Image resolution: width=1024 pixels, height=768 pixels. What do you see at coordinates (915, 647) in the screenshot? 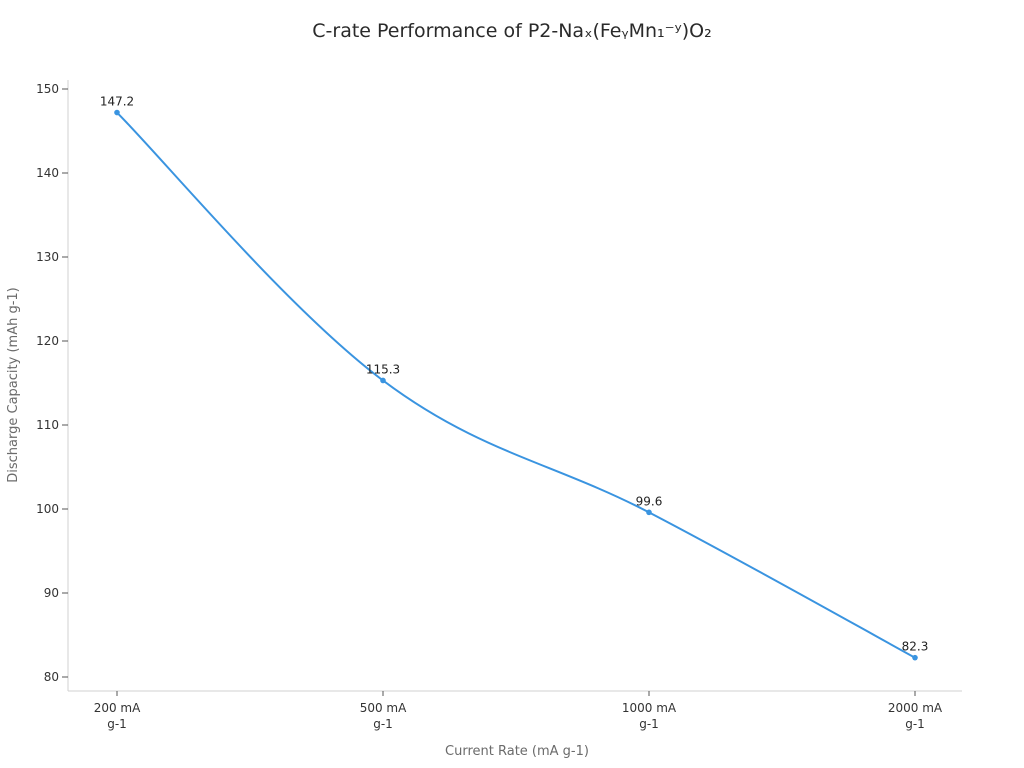
I see `data-label: 82.3` at bounding box center [915, 647].